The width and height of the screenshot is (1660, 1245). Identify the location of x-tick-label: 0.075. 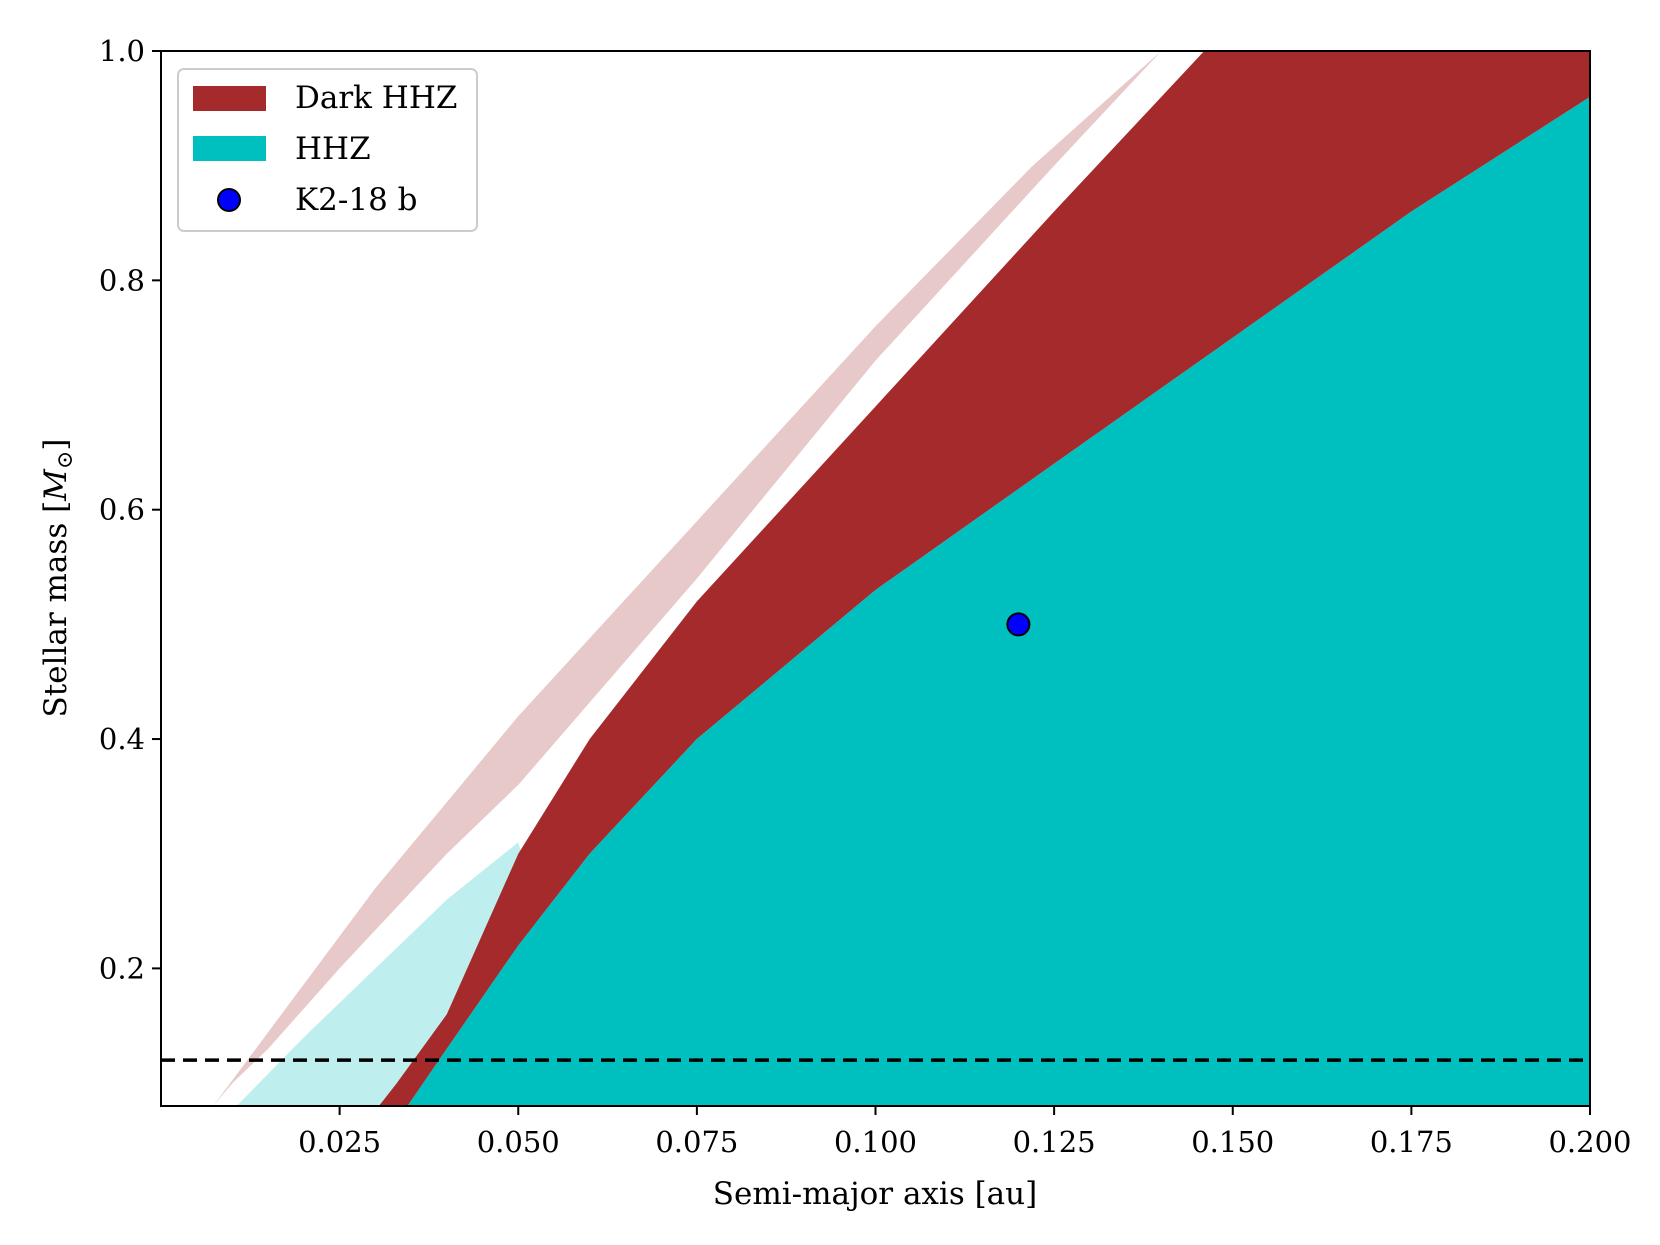
(696, 1142).